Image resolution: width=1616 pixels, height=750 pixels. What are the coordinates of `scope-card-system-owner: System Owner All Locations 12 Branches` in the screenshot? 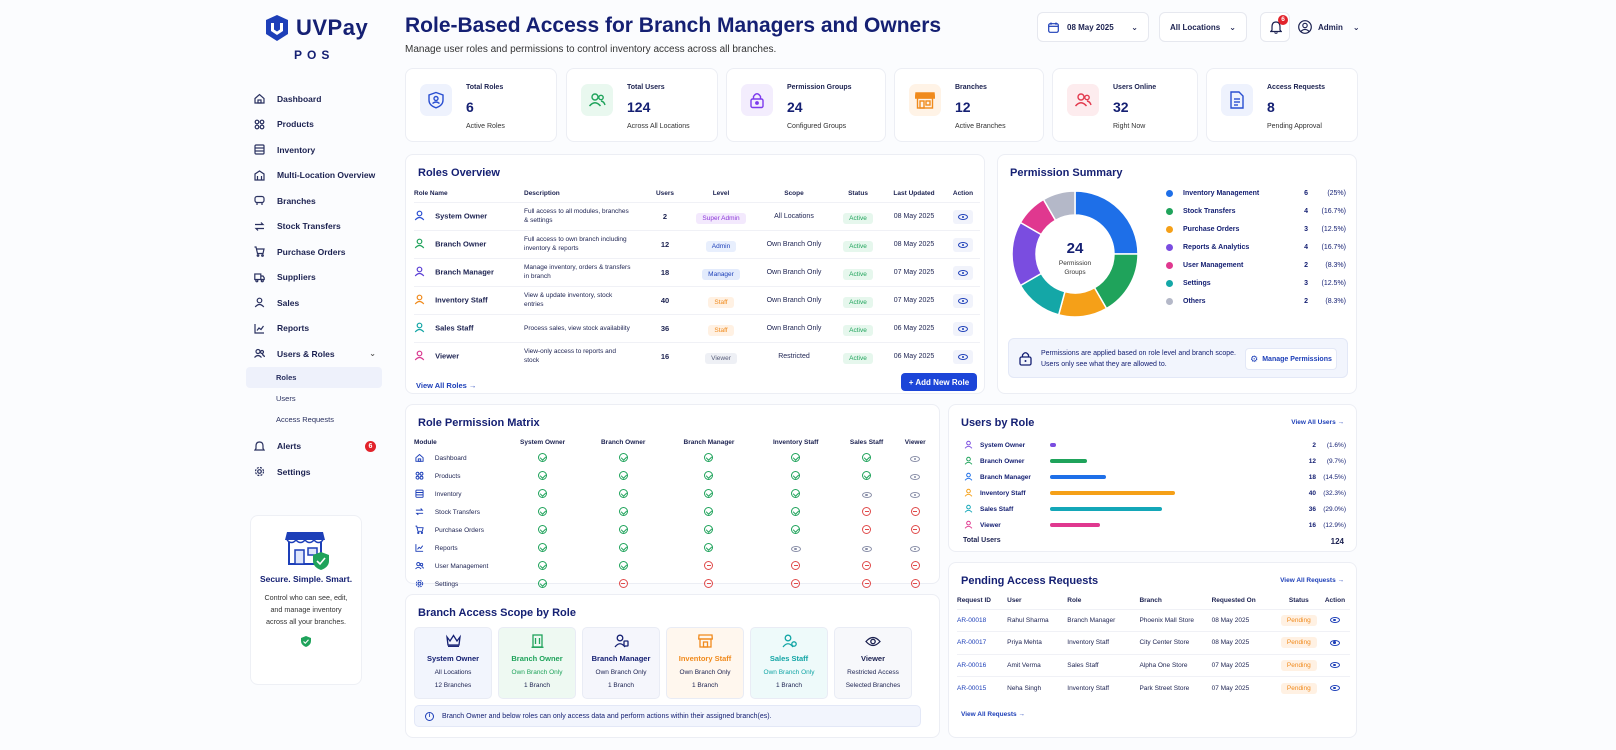 It's located at (453, 663).